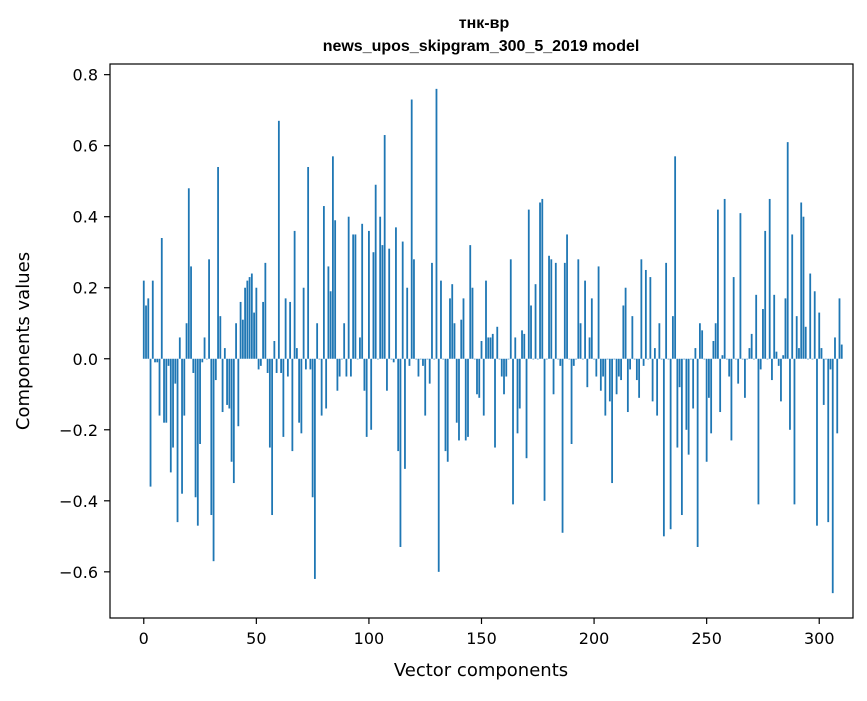 Image resolution: width=867 pixels, height=701 pixels. I want to click on x-tick-label: 300, so click(819, 638).